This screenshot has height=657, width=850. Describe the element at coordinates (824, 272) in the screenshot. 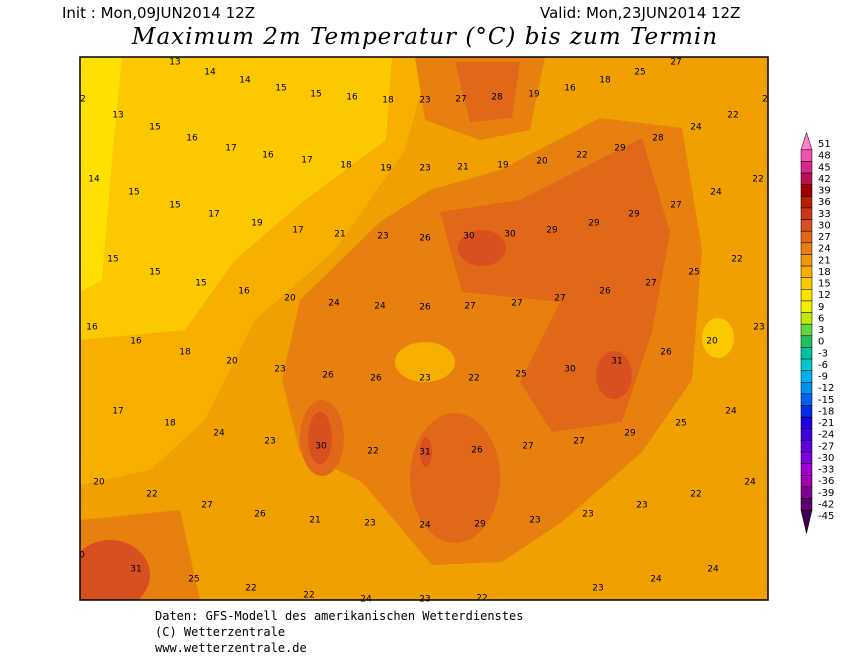

I see `colorbar-label: 18` at that location.